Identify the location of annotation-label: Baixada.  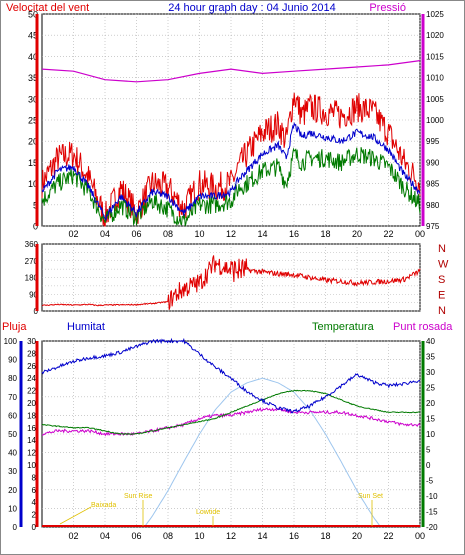
(103, 505).